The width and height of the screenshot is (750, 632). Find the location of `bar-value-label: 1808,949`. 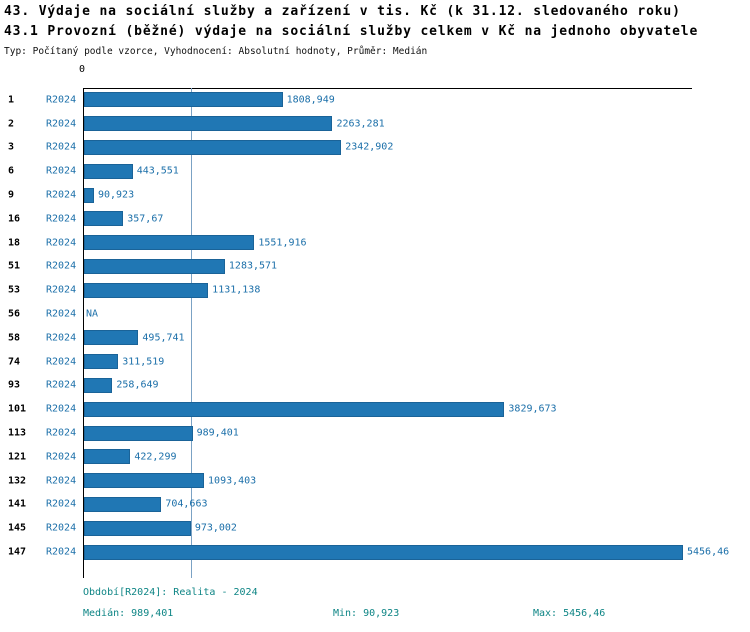

bar-value-label: 1808,949 is located at coordinates (310, 100).